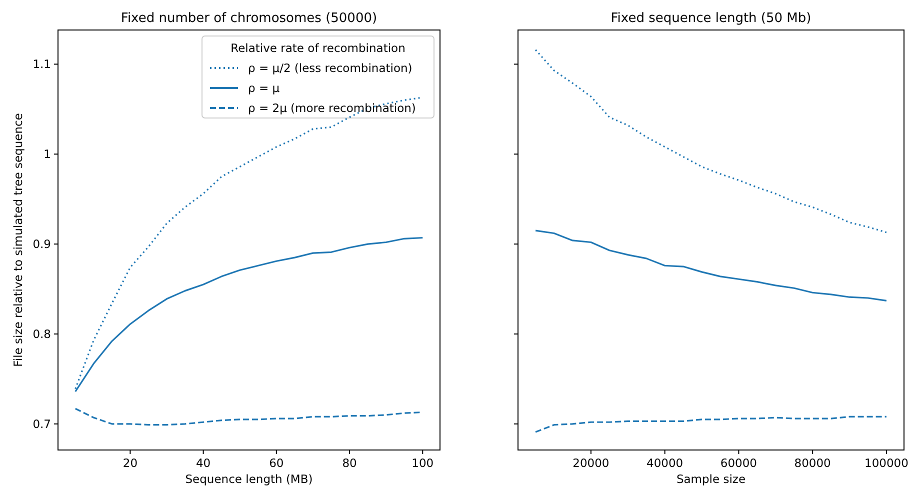 This screenshot has width=911, height=491. I want to click on x-tick-label: 60, so click(276, 463).